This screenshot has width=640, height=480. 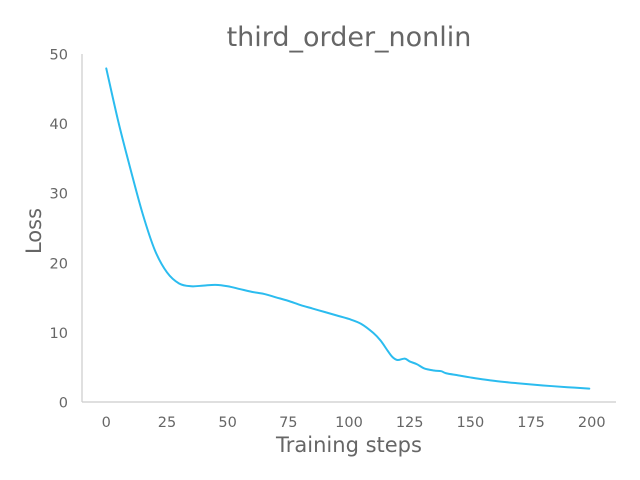 I want to click on y-tick-label: 20, so click(x=59, y=264).